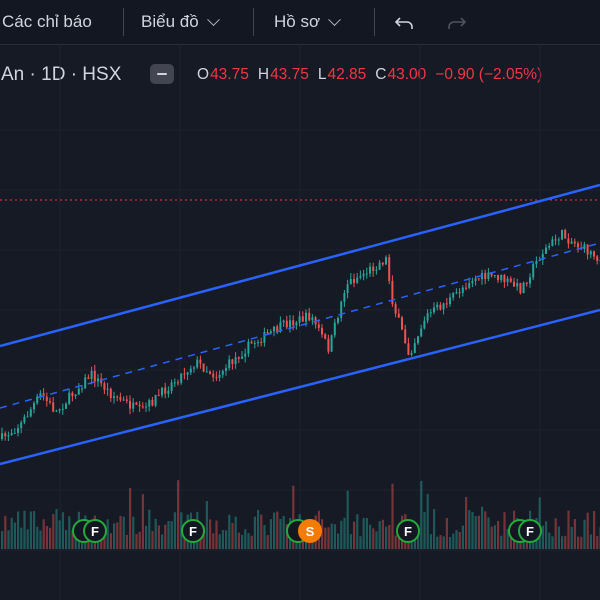 Image resolution: width=600 pixels, height=600 pixels. Describe the element at coordinates (61, 75) in the screenshot. I see `symbol-legend: An · 1D · HSX` at that location.